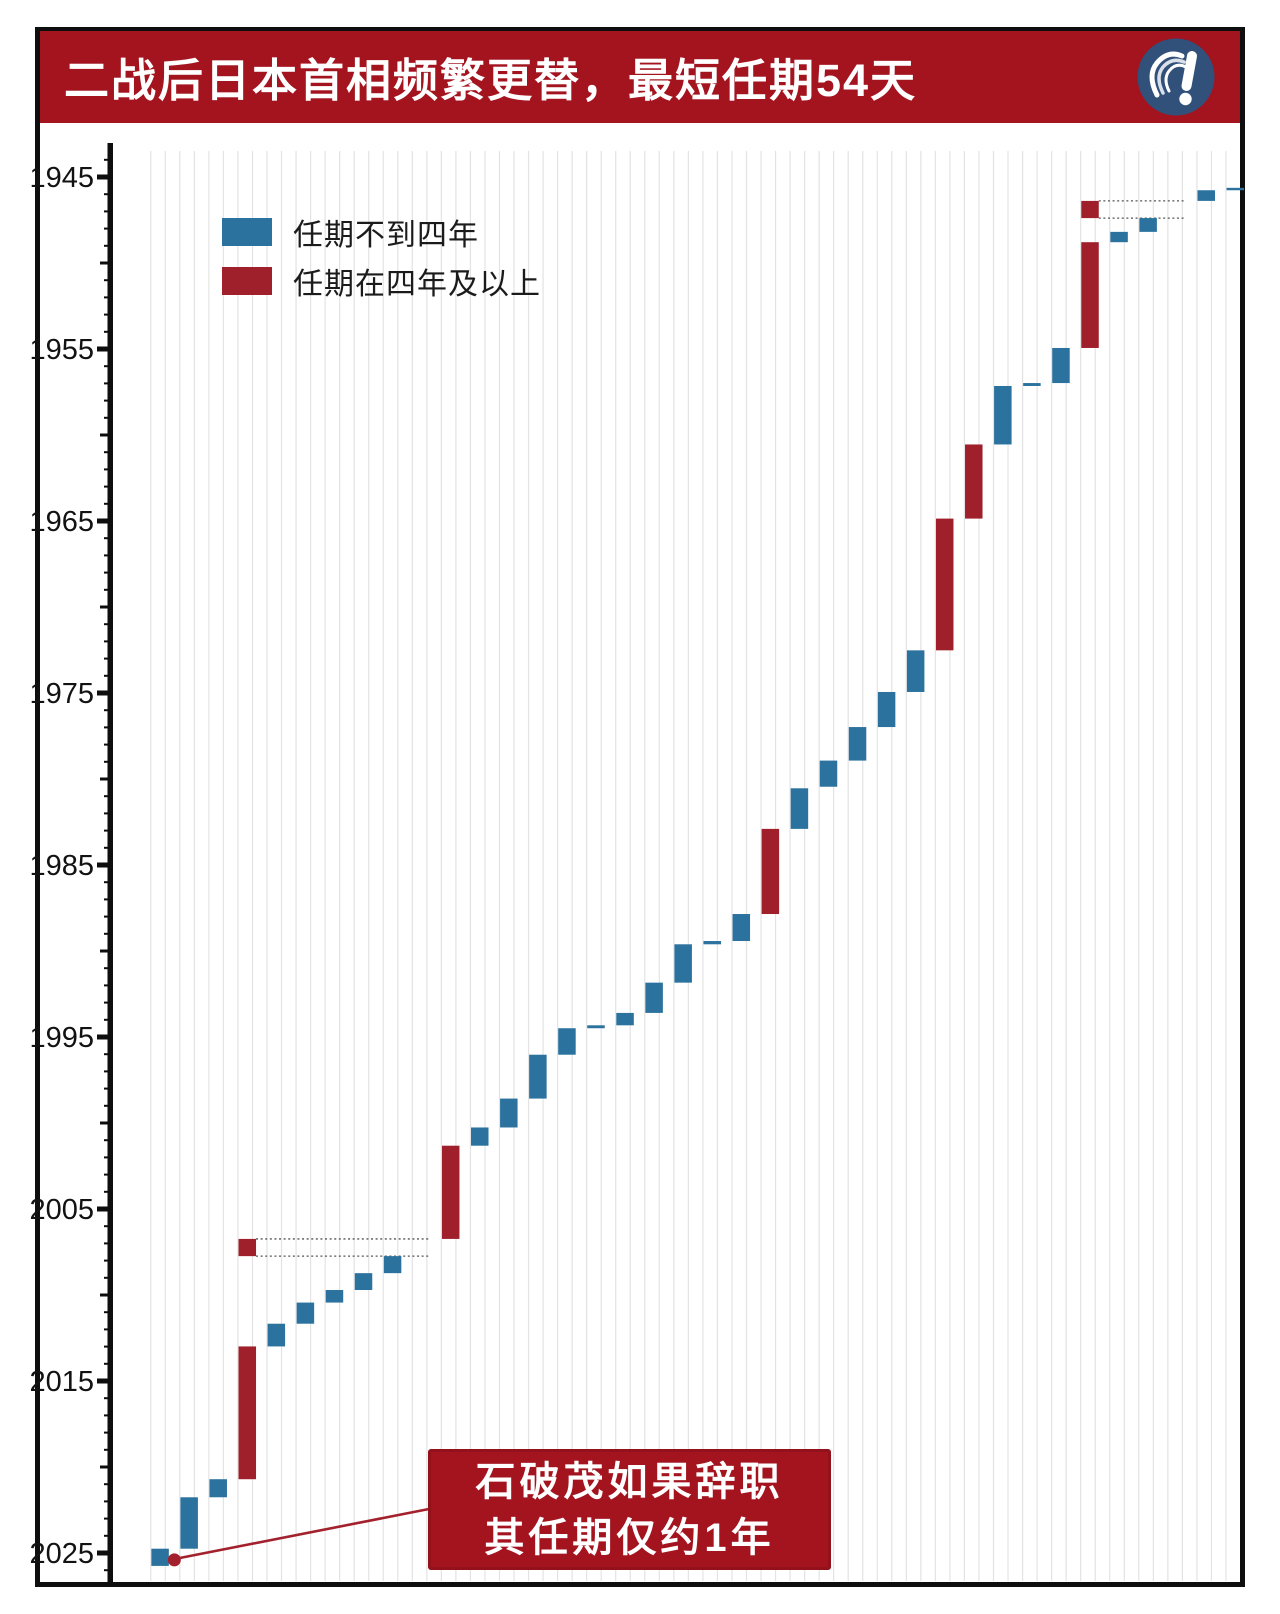 The image size is (1280, 1614). What do you see at coordinates (174, 1560) in the screenshot?
I see `callout-dot` at bounding box center [174, 1560].